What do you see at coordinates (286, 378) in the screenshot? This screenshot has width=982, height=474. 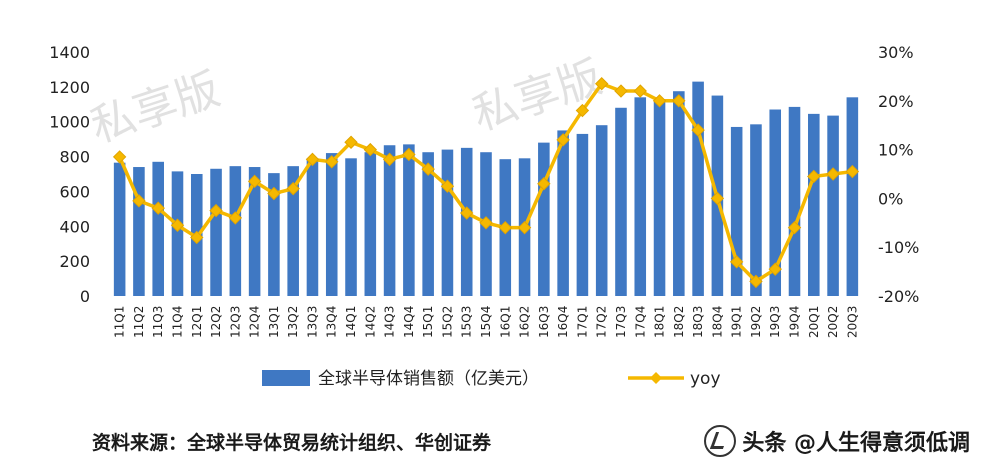 I see `legend-swatch-bar` at bounding box center [286, 378].